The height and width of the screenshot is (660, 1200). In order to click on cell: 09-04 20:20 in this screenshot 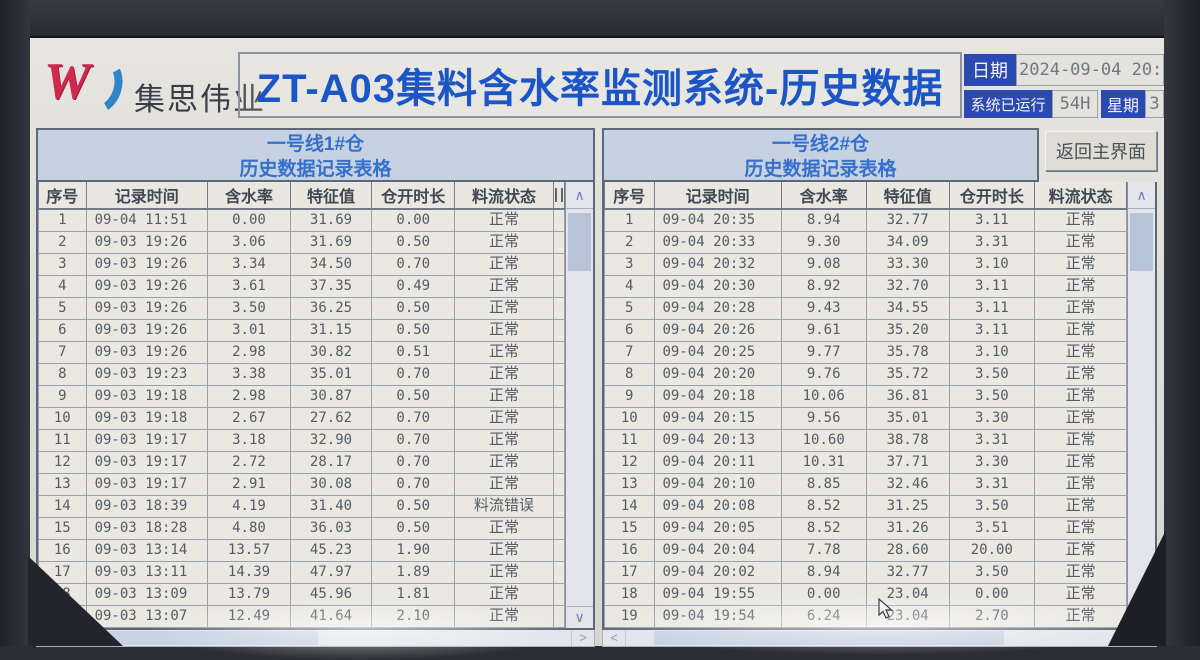, I will do `click(717, 374)`.